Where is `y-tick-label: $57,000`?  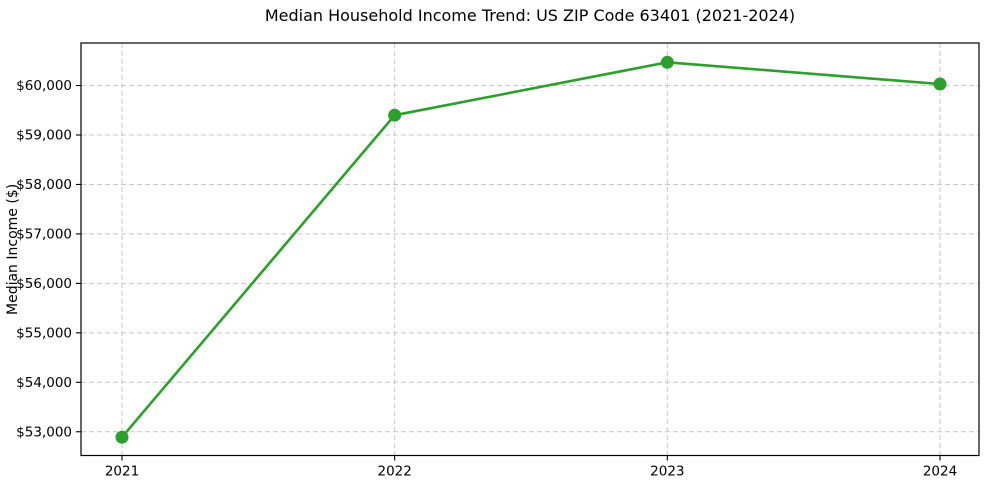 y-tick-label: $57,000 is located at coordinates (44, 234).